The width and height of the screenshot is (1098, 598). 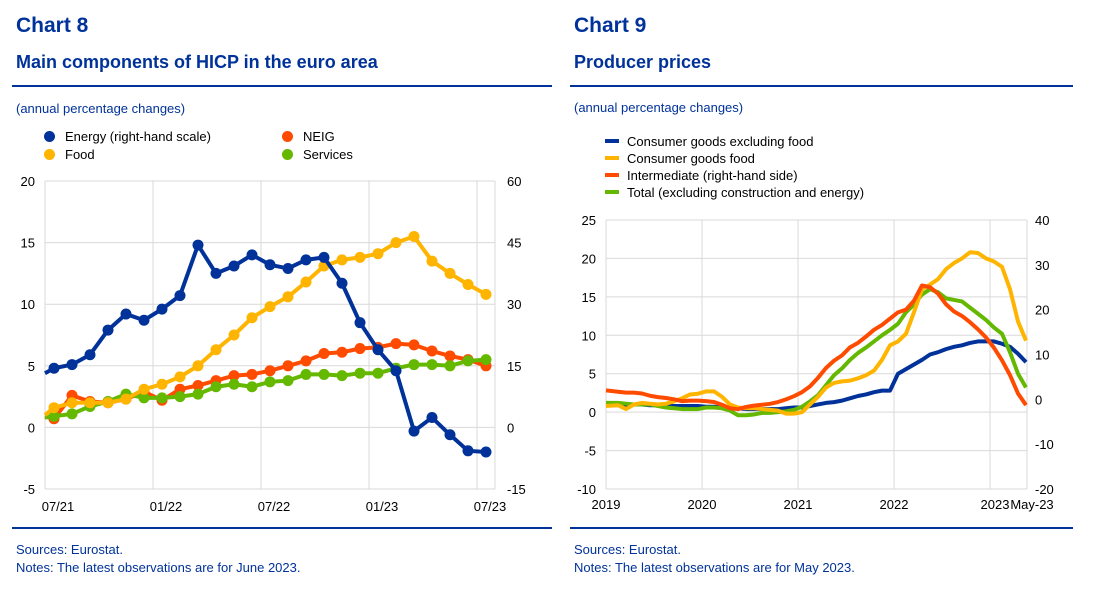 I want to click on legend-item-services: Services, so click(x=317, y=154).